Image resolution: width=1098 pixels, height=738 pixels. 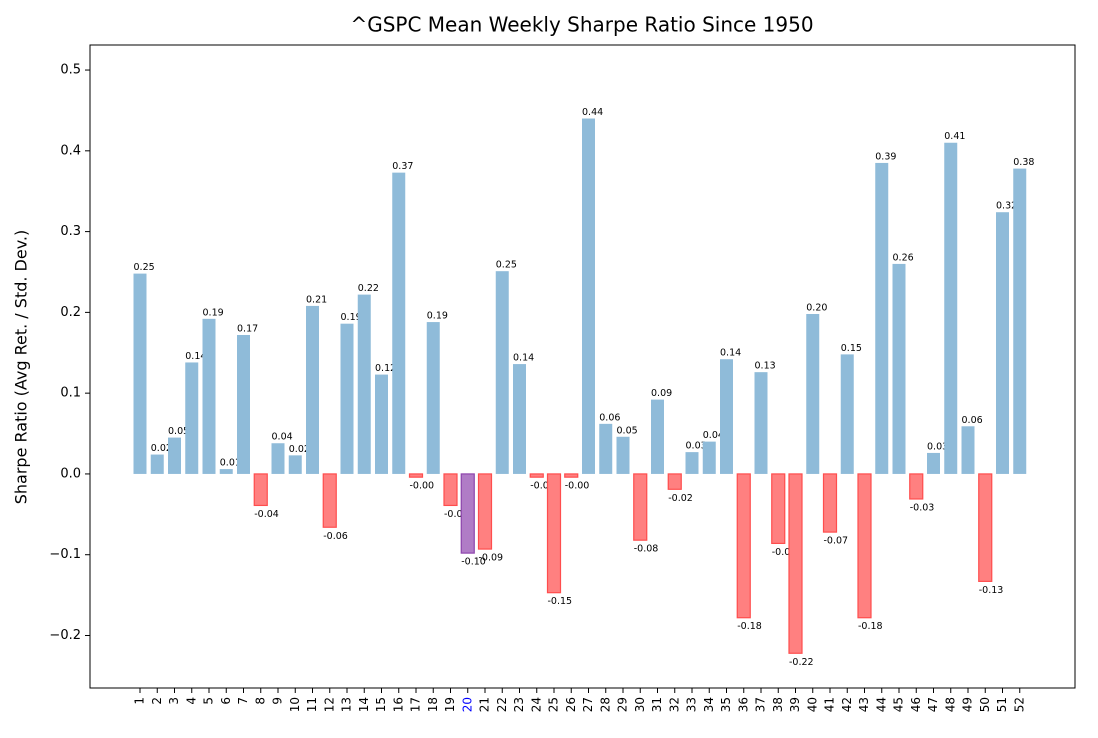 I want to click on x-tick-label: 35, so click(x=726, y=704).